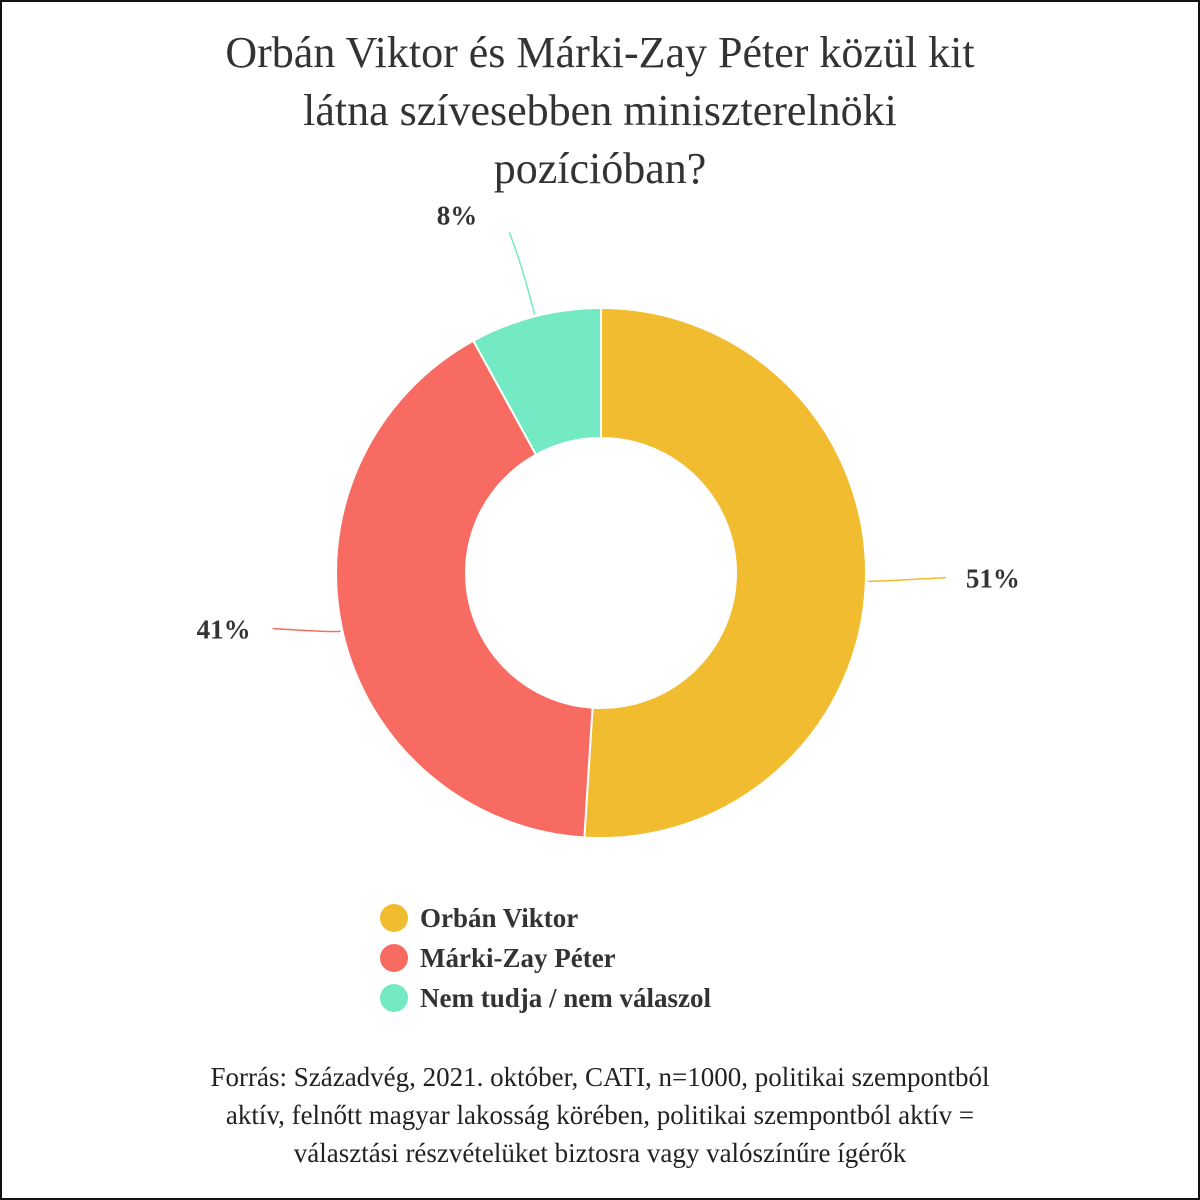  What do you see at coordinates (224, 630) in the screenshot?
I see `data-label-marki-zay: 41%` at bounding box center [224, 630].